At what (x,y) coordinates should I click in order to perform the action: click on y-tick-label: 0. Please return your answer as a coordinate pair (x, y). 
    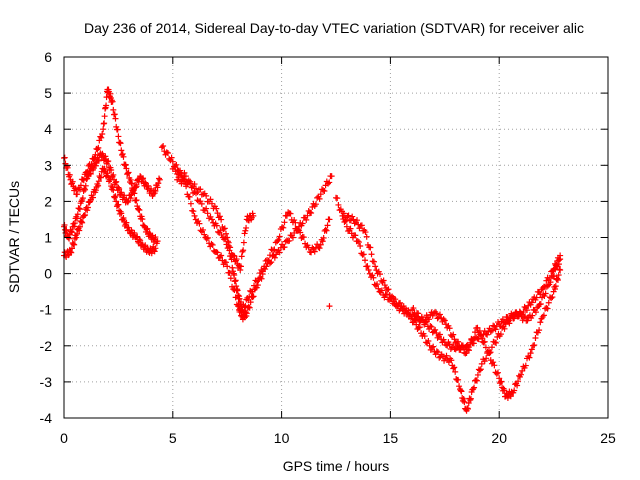
    Looking at the image, I should click on (48, 274).